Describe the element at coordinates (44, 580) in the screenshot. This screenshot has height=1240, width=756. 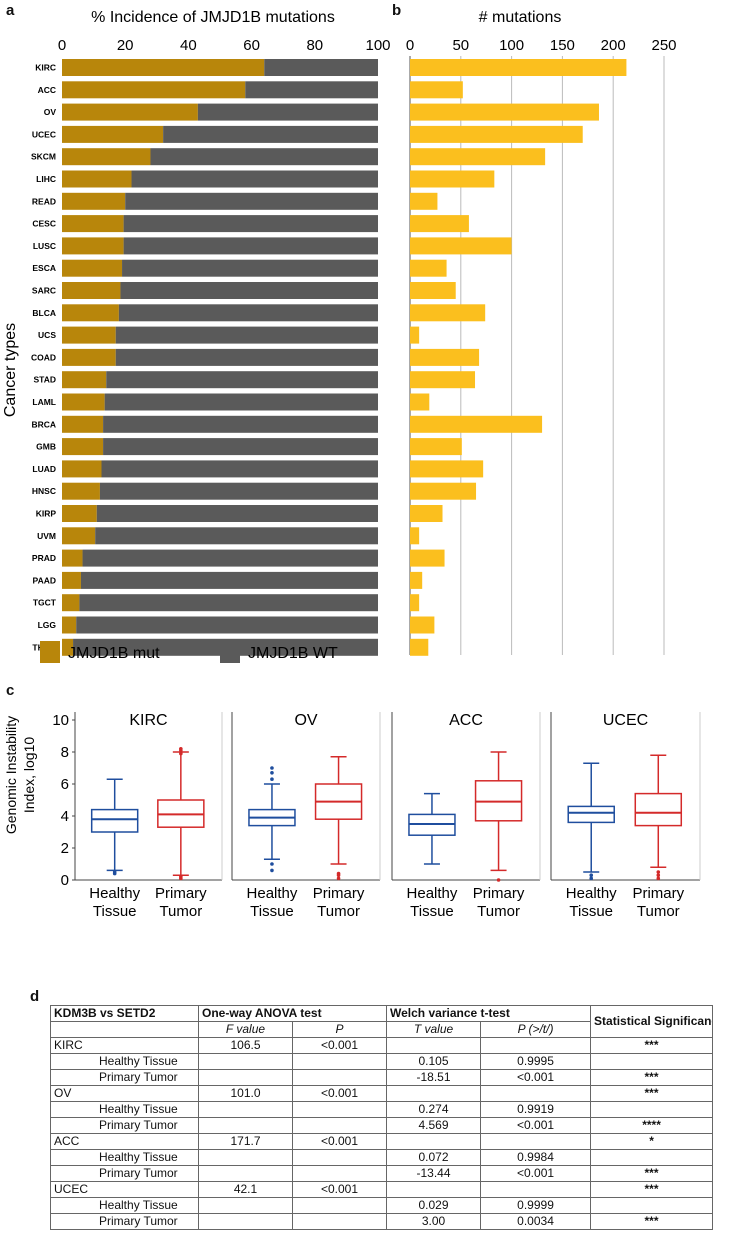
I see `a-category-label: PAAD` at that location.